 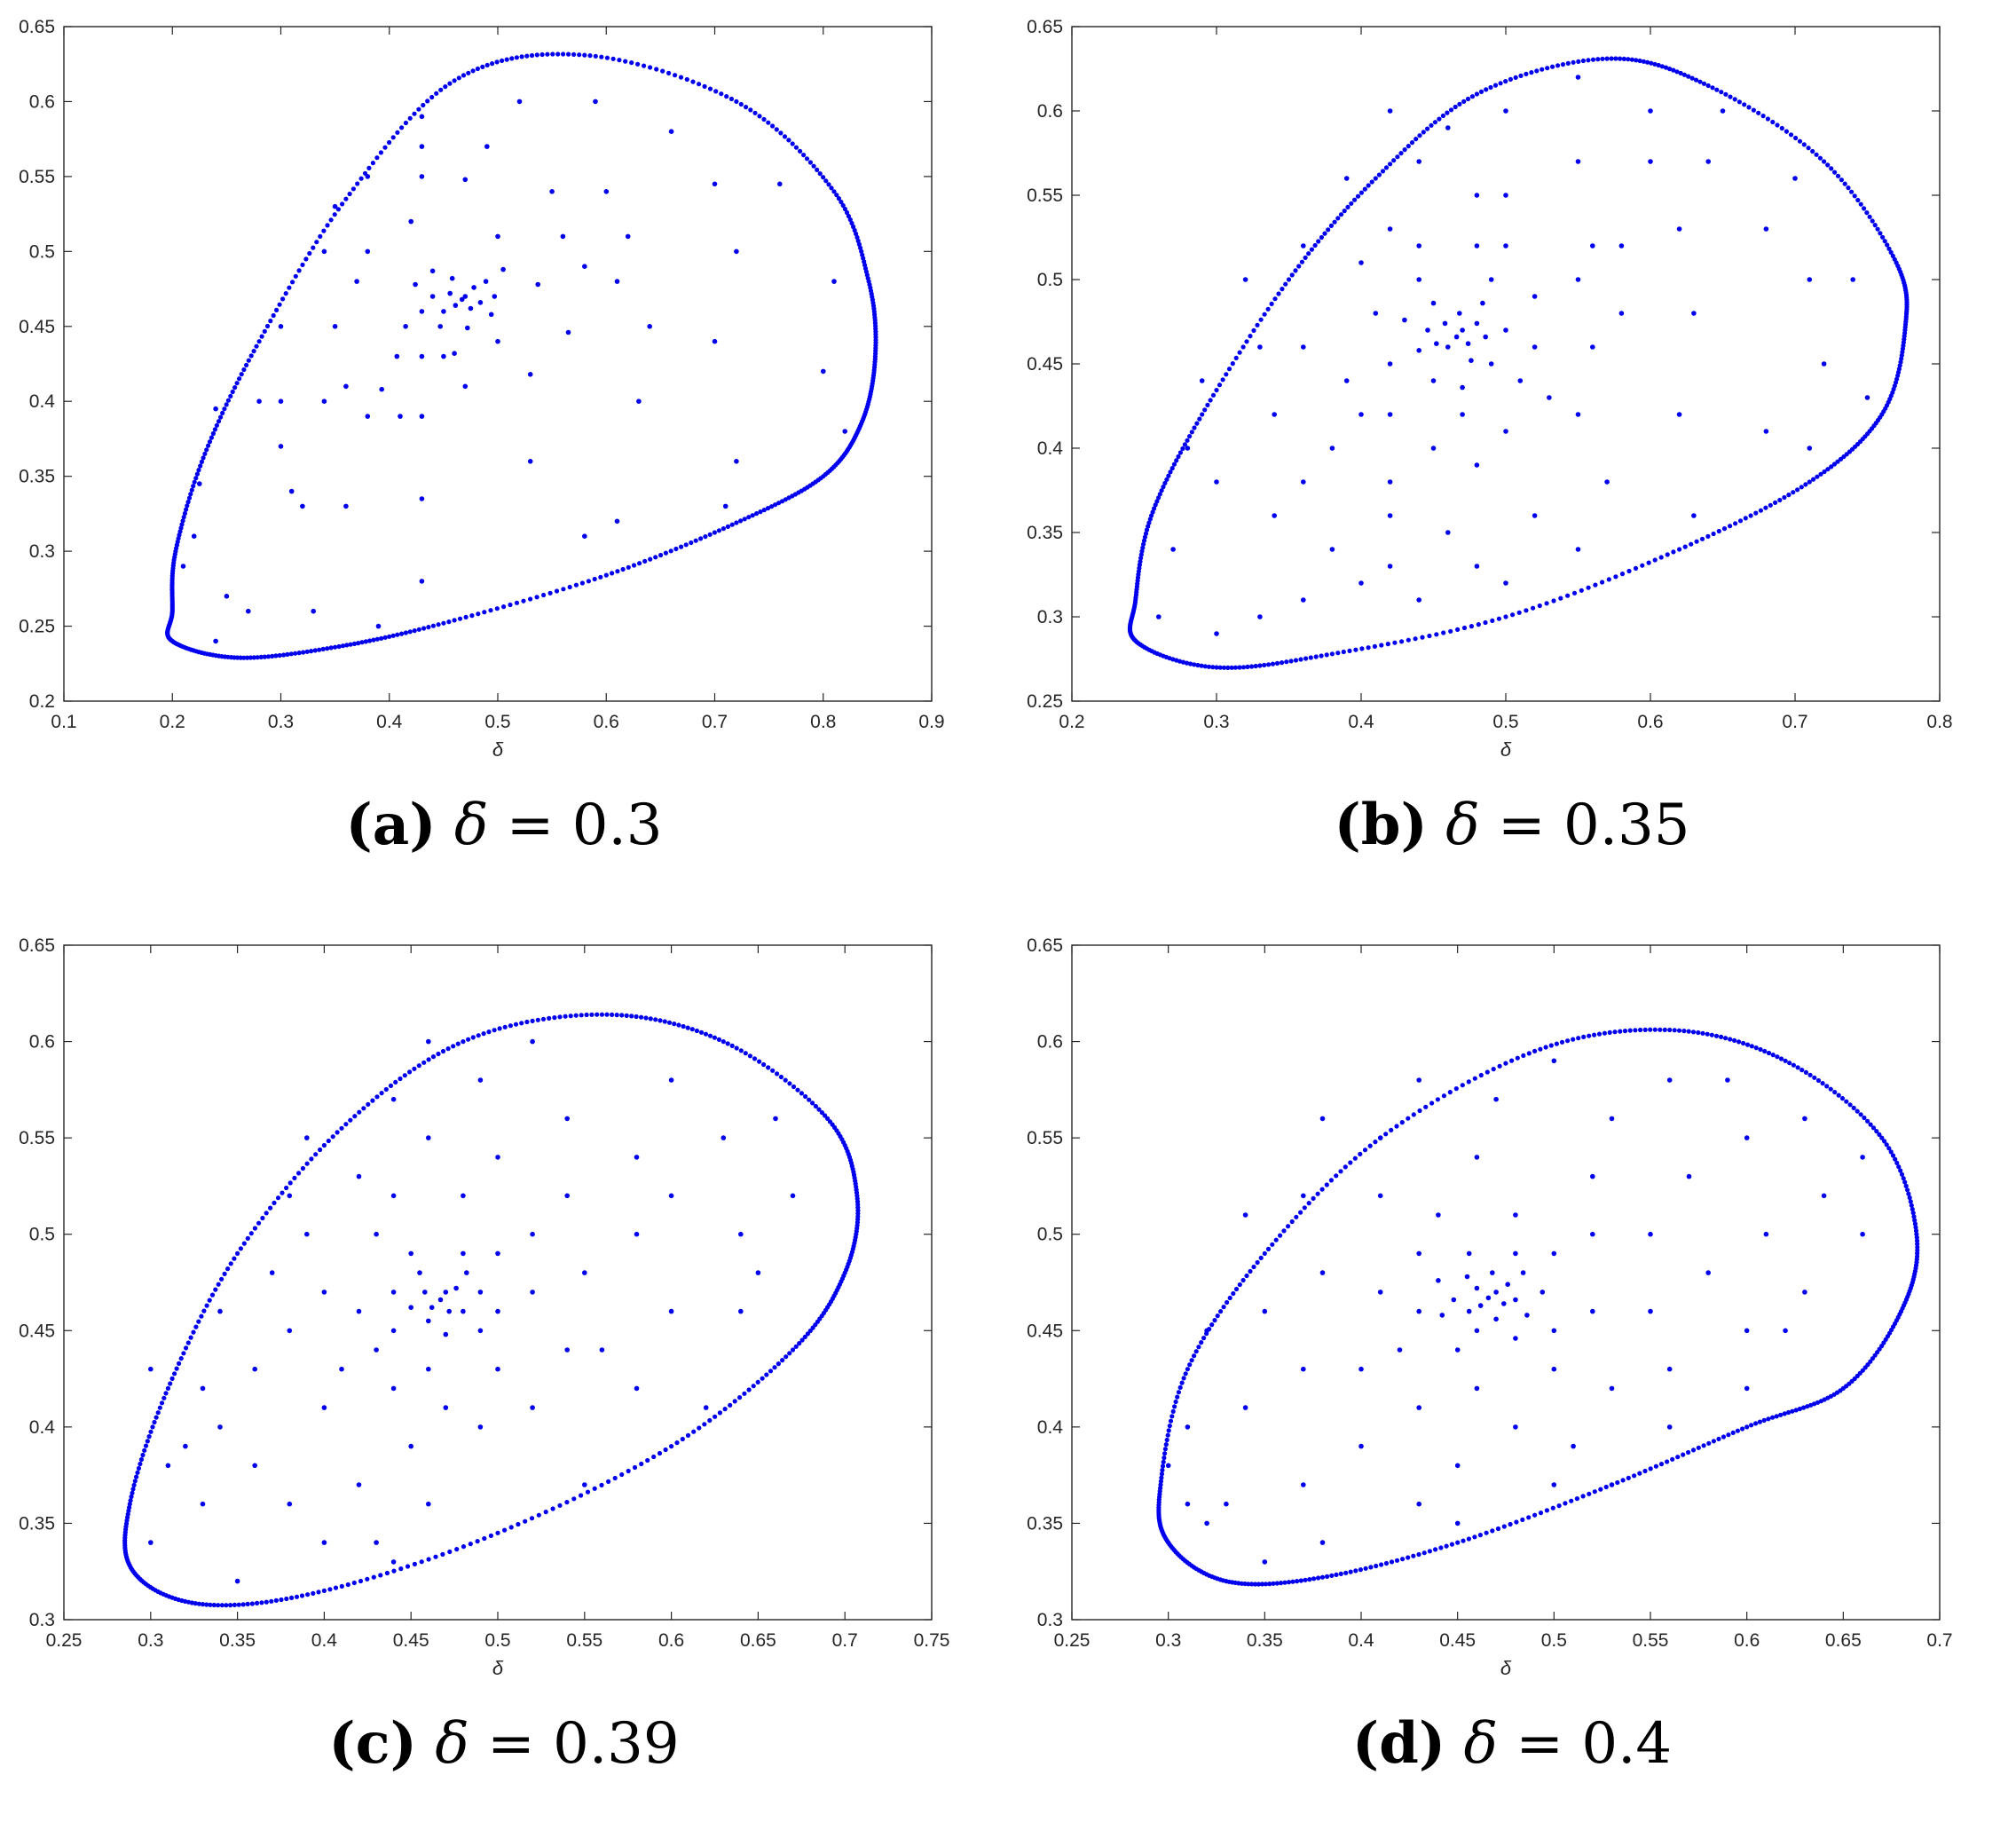 What do you see at coordinates (42, 1042) in the screenshot?
I see `y-tick-label: 0.6` at bounding box center [42, 1042].